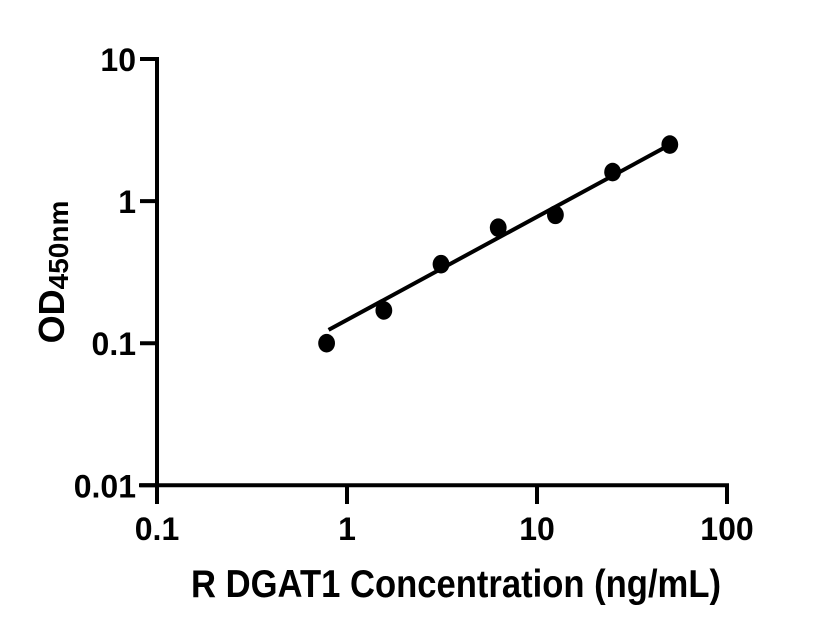 This screenshot has height=640, width=816. Describe the element at coordinates (58, 245) in the screenshot. I see `y-axis-title-sub: 450nm` at that location.